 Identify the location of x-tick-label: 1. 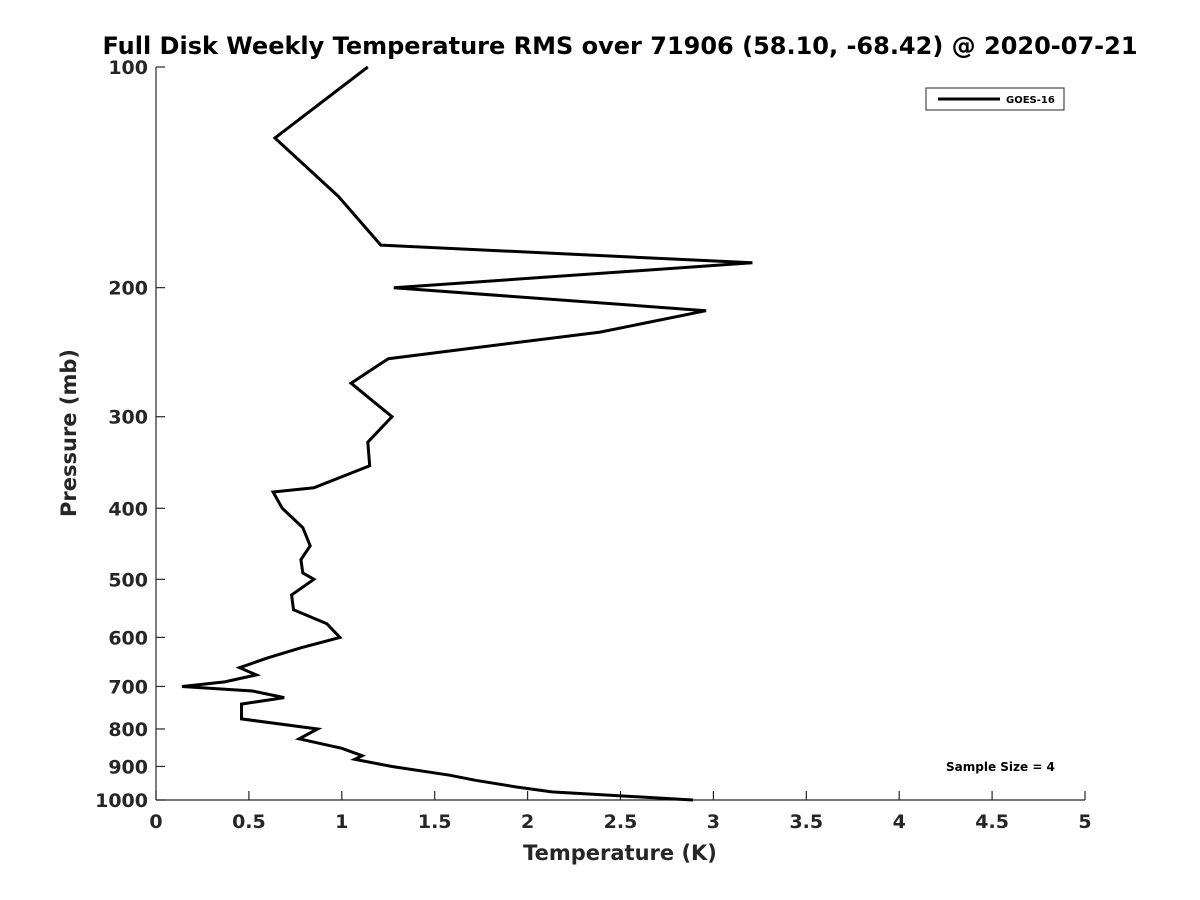
(341, 822).